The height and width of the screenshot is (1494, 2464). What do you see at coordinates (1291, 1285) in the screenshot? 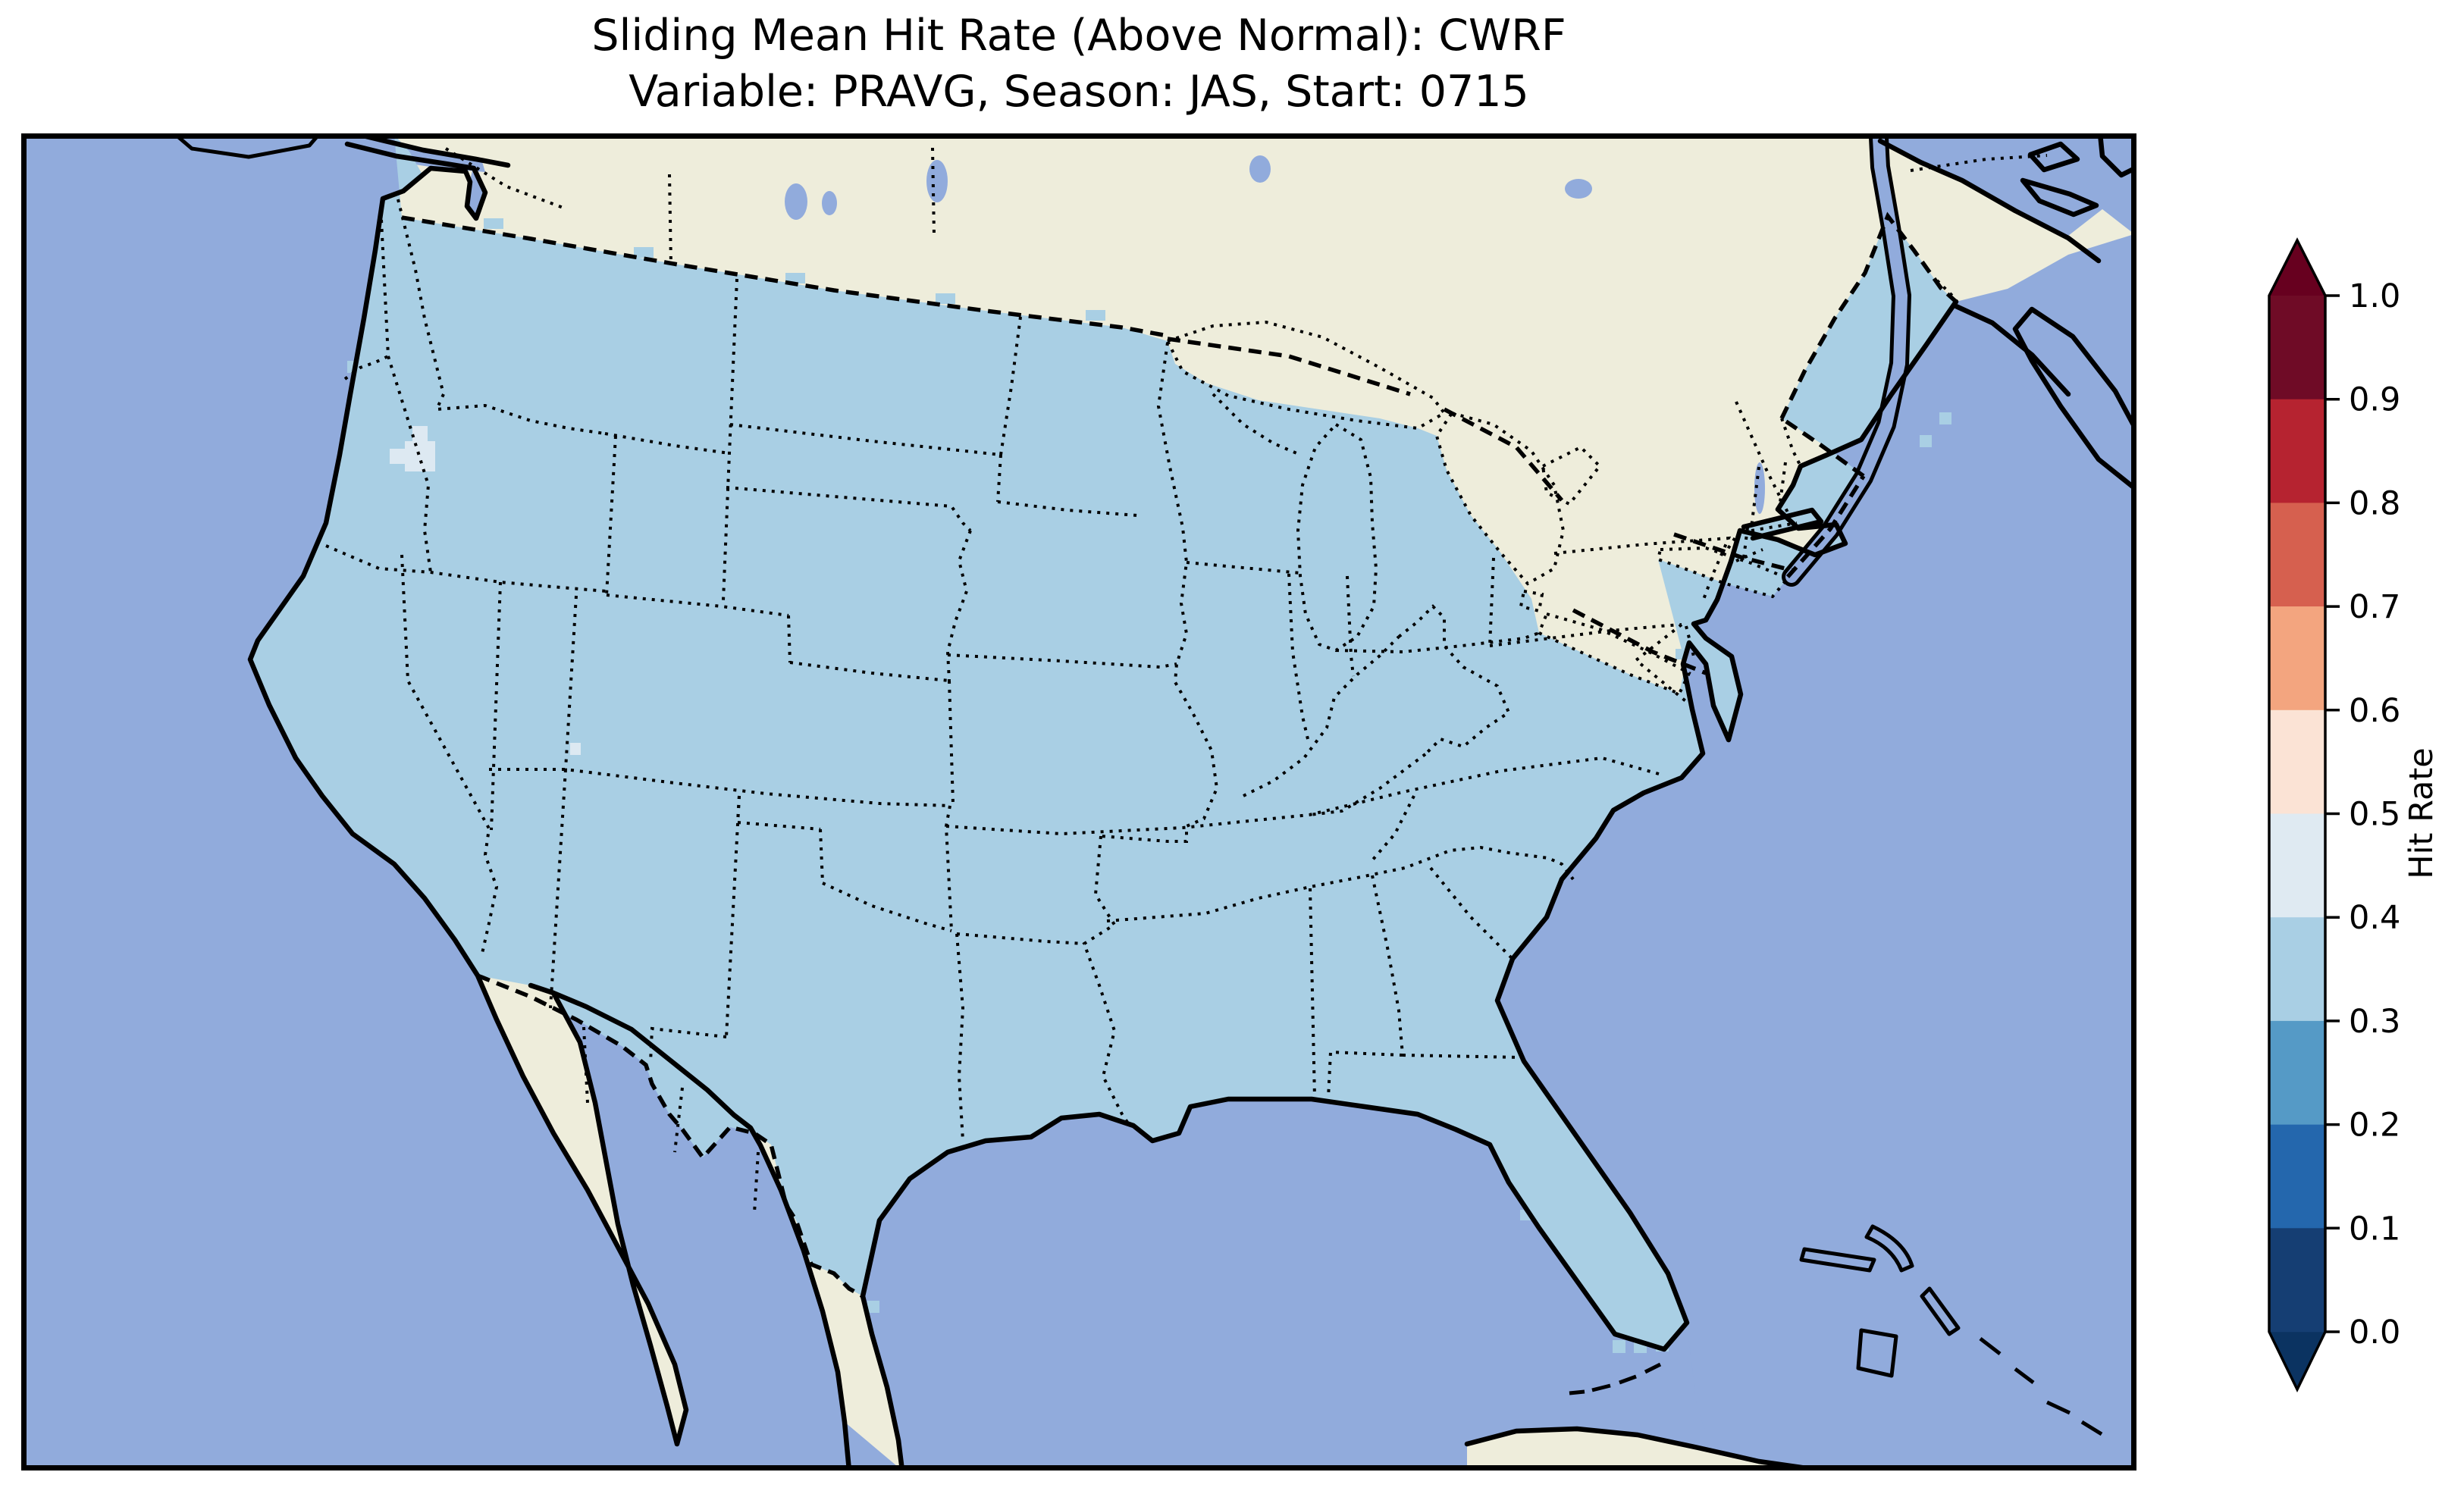
I see `gulf-of-mexico` at bounding box center [1291, 1285].